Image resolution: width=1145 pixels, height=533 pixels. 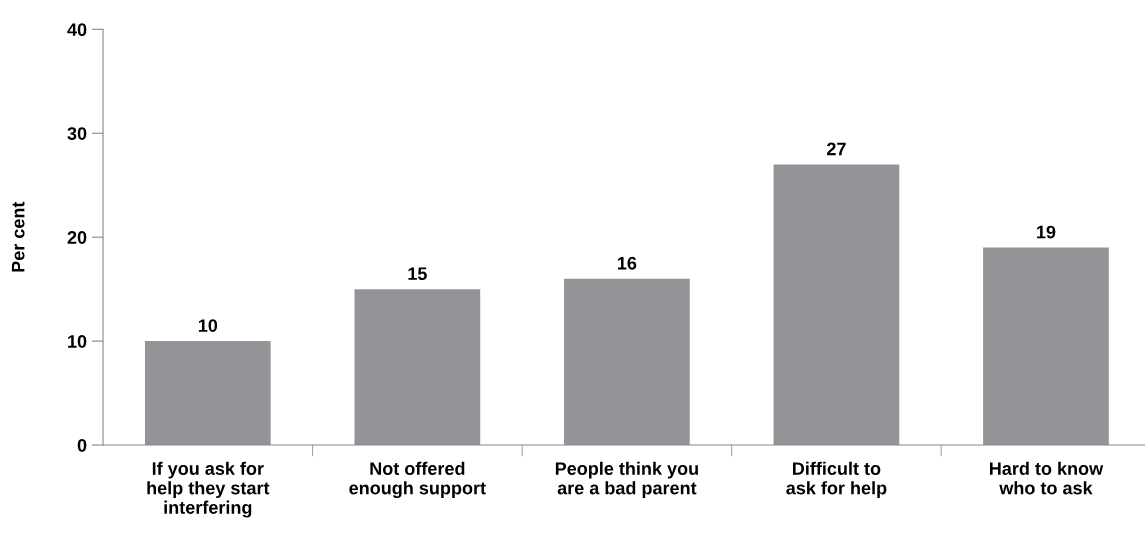 What do you see at coordinates (836, 479) in the screenshot?
I see `x-tick-label: Difficult to ask for help` at bounding box center [836, 479].